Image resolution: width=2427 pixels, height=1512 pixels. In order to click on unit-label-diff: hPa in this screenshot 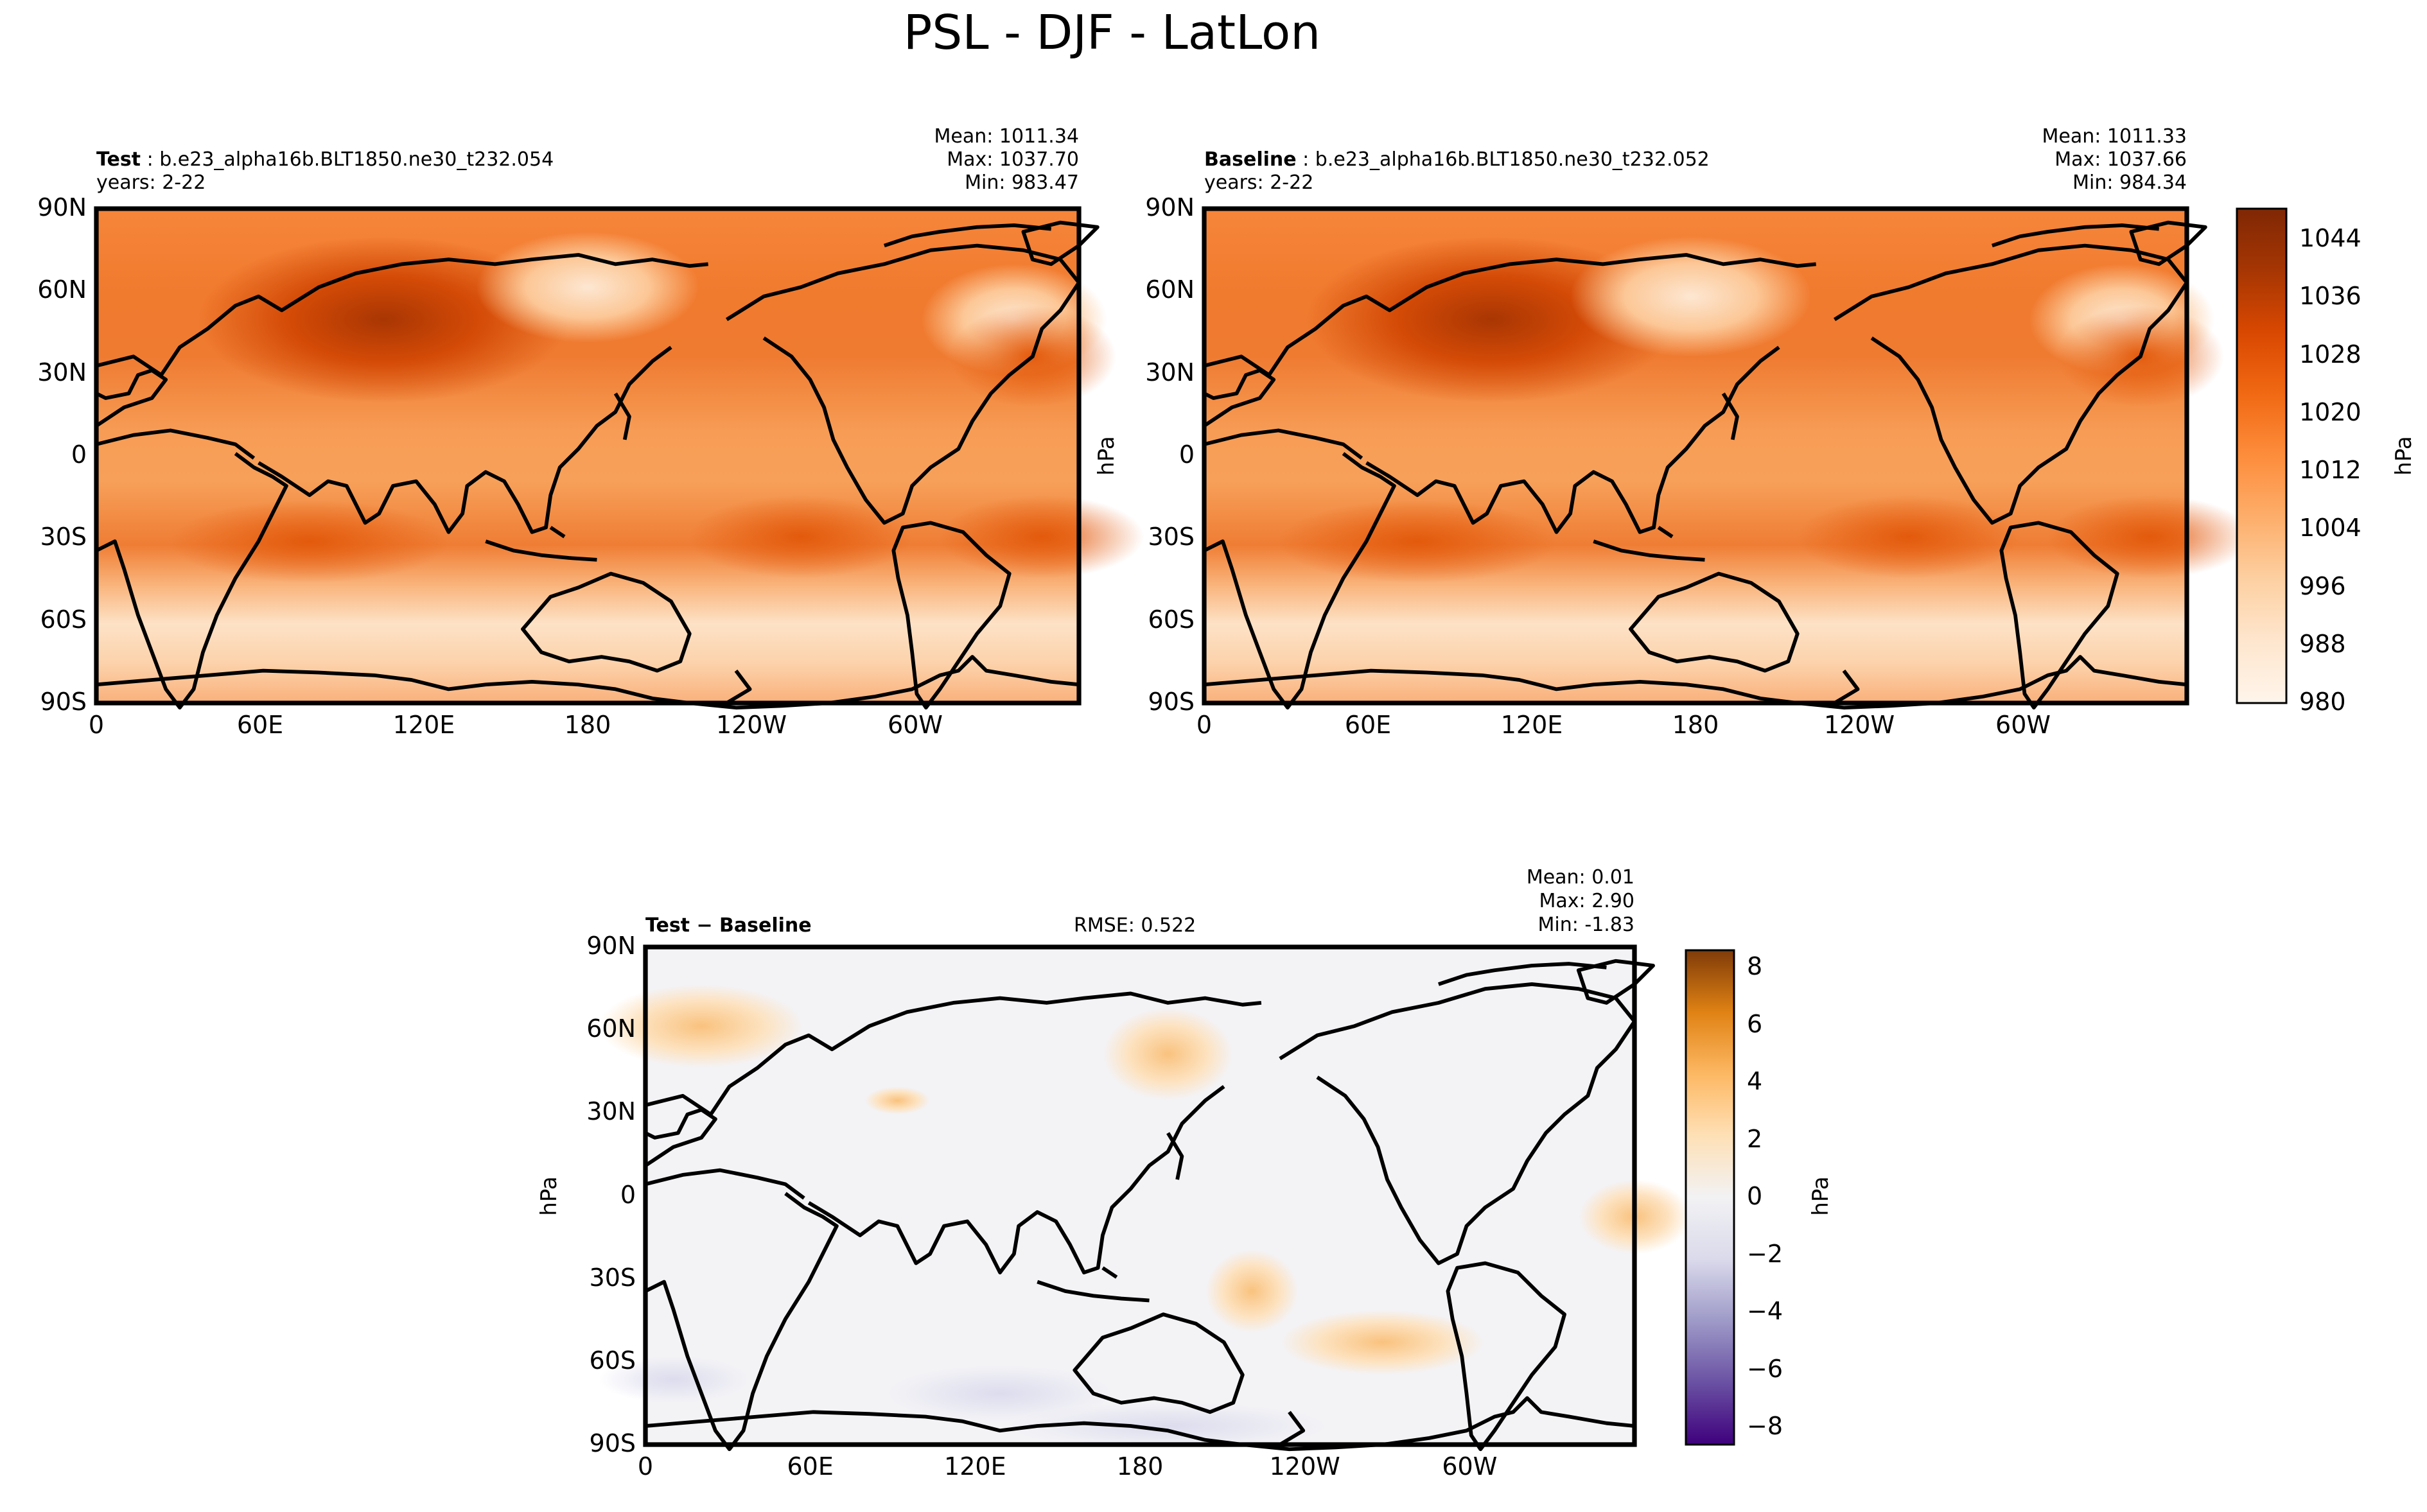, I will do `click(549, 1196)`.